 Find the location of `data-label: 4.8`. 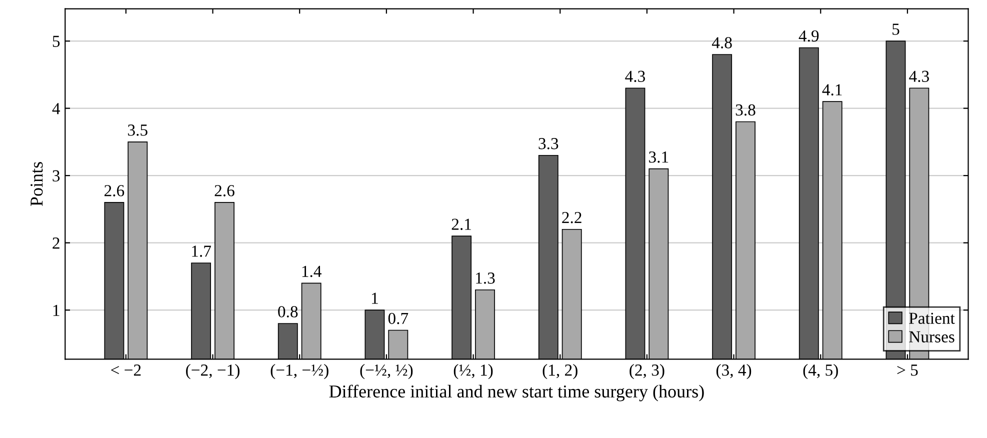

data-label: 4.8 is located at coordinates (722, 42).